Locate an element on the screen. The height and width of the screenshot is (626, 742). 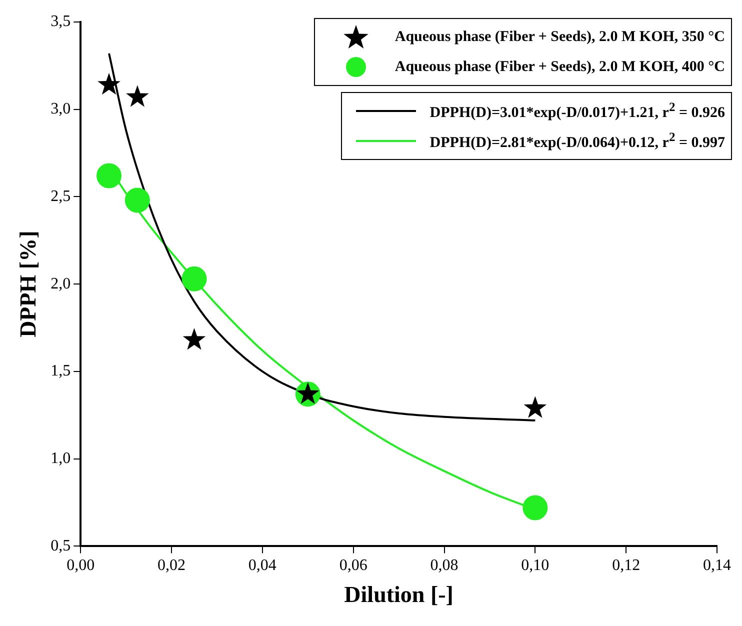
legend-label: Aqueous phase (Fiber + Seeds), 2.0 M KOH, 400 °C is located at coordinates (559, 67).